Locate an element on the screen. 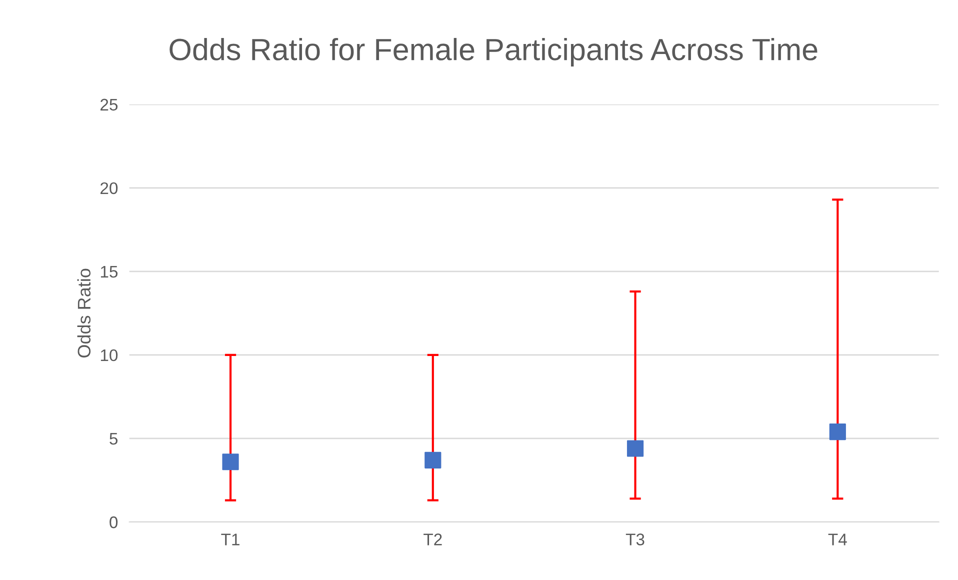  x-tick-label: T2 is located at coordinates (433, 540).